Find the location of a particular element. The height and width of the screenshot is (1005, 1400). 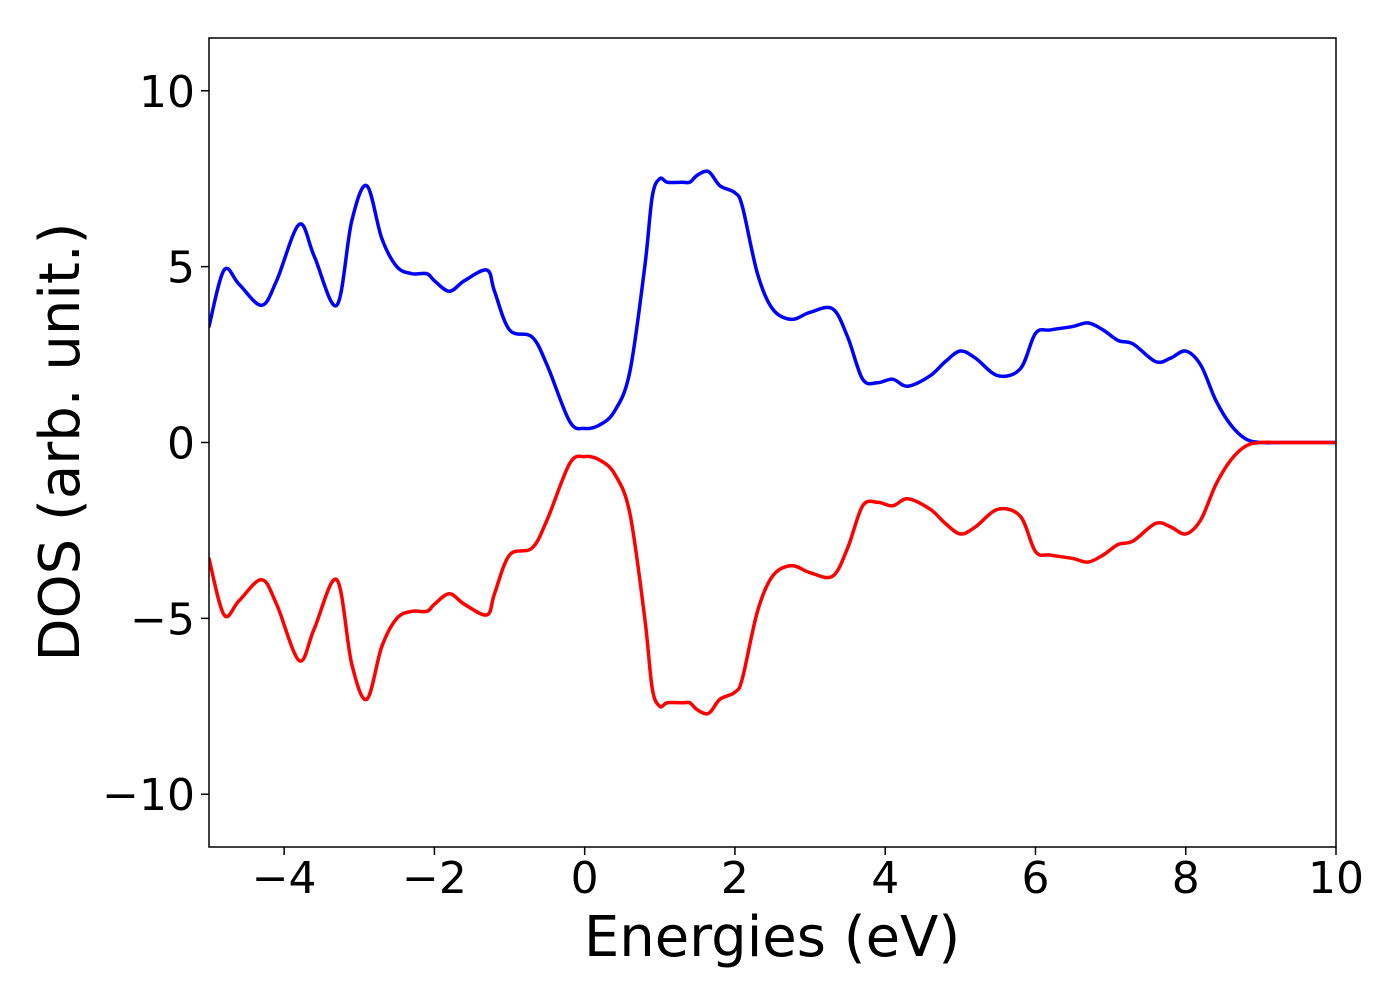

y-axis-ticks: −10 −5 0 5 10 is located at coordinates (155, 444).